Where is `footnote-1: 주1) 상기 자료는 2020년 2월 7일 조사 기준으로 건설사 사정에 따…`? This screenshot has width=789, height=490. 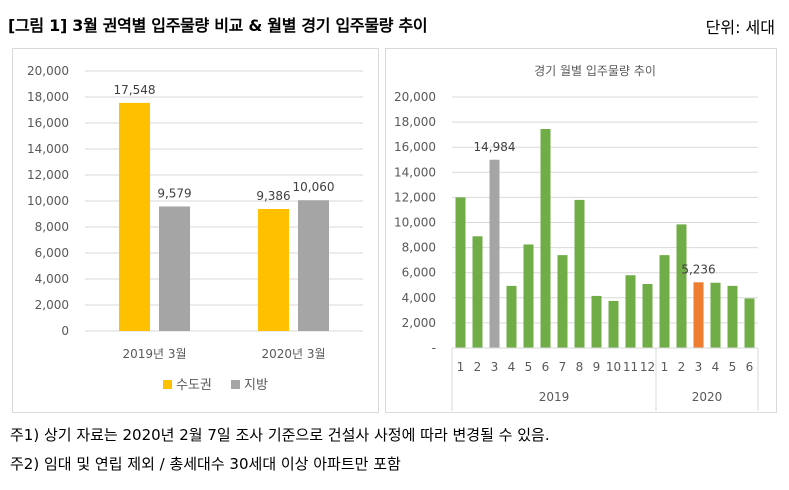 footnote-1: 주1) 상기 자료는 2020년 2월 7일 조사 기준으로 건설사 사정에 따… is located at coordinates (280, 435).